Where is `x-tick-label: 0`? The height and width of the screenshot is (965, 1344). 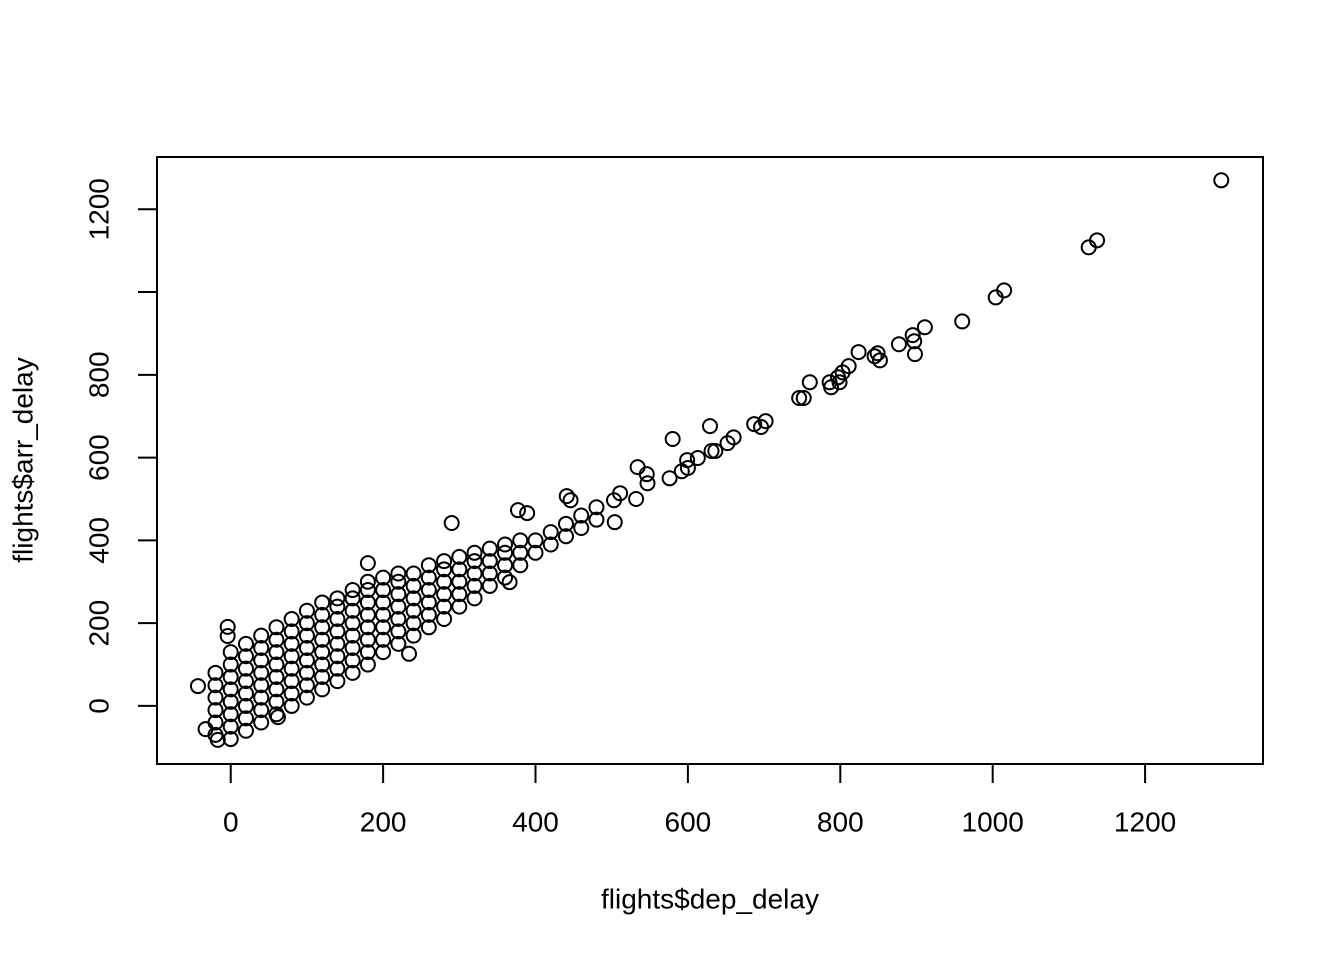
x-tick-label: 0 is located at coordinates (231, 821).